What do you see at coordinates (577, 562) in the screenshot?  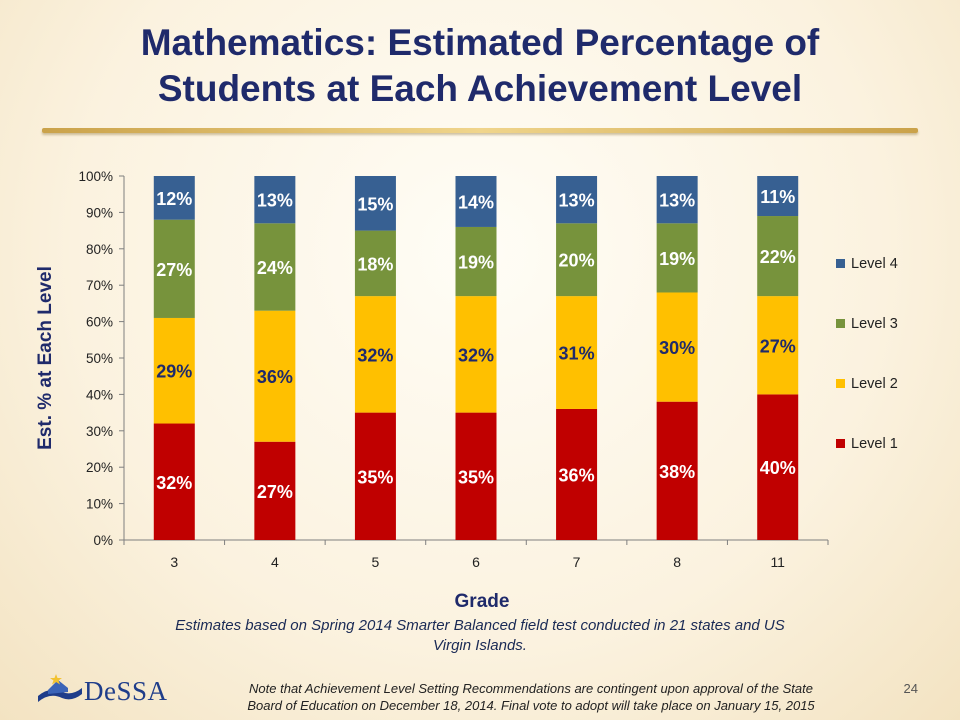 I see `x-tick-label: 7` at bounding box center [577, 562].